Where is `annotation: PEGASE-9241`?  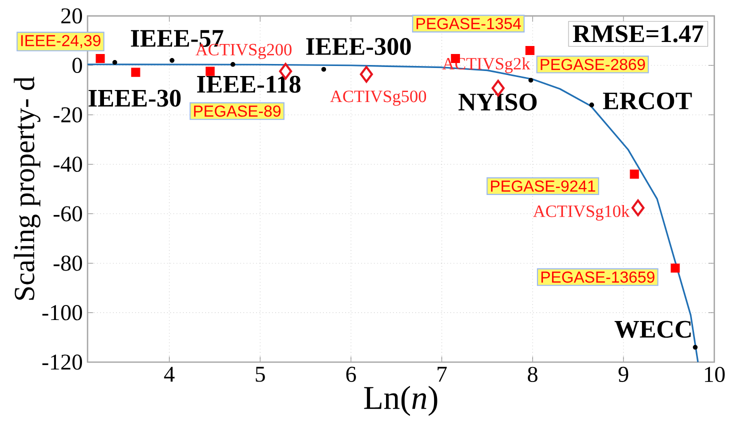
annotation: PEGASE-9241 is located at coordinates (543, 186).